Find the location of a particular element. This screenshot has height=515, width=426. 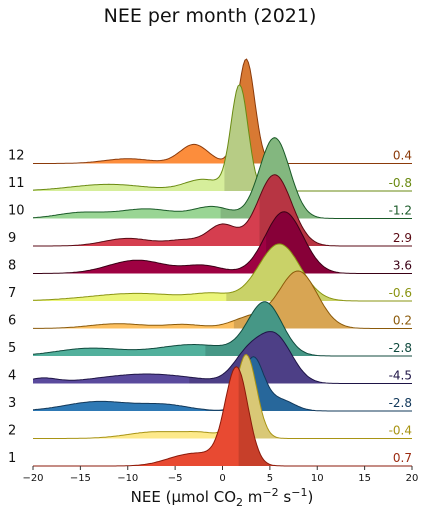

month-label: 3 is located at coordinates (12, 403).